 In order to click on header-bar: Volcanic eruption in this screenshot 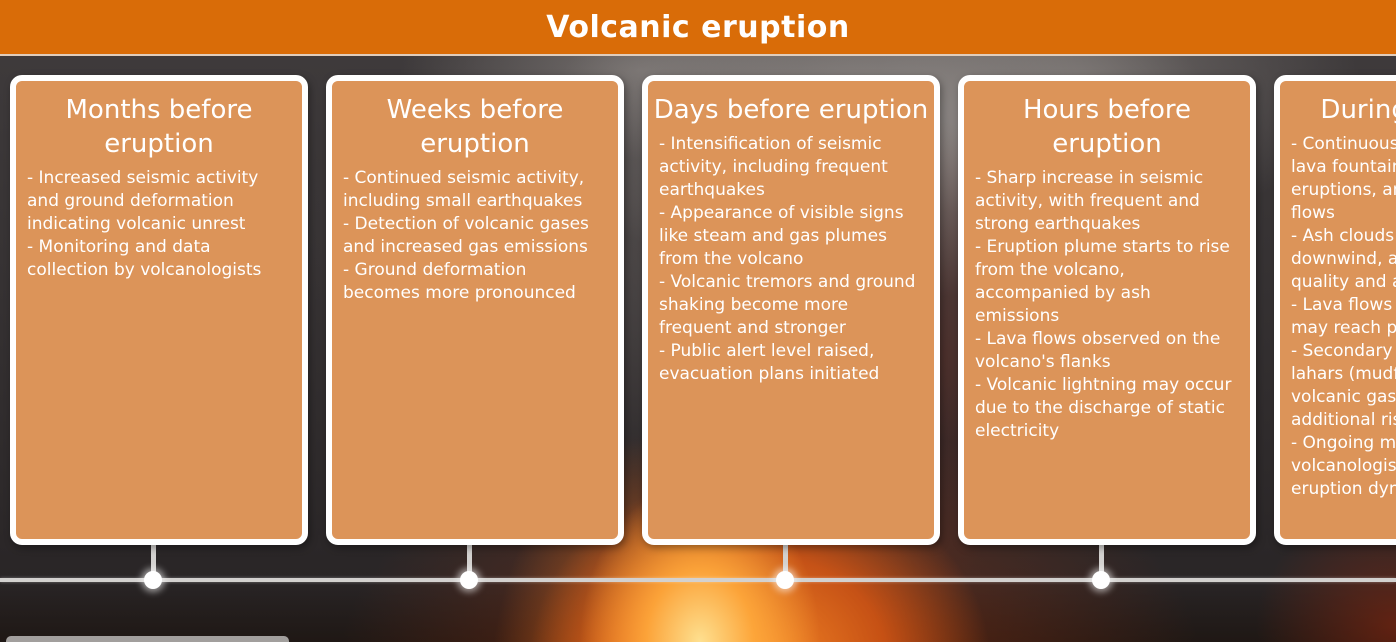, I will do `click(698, 28)`.